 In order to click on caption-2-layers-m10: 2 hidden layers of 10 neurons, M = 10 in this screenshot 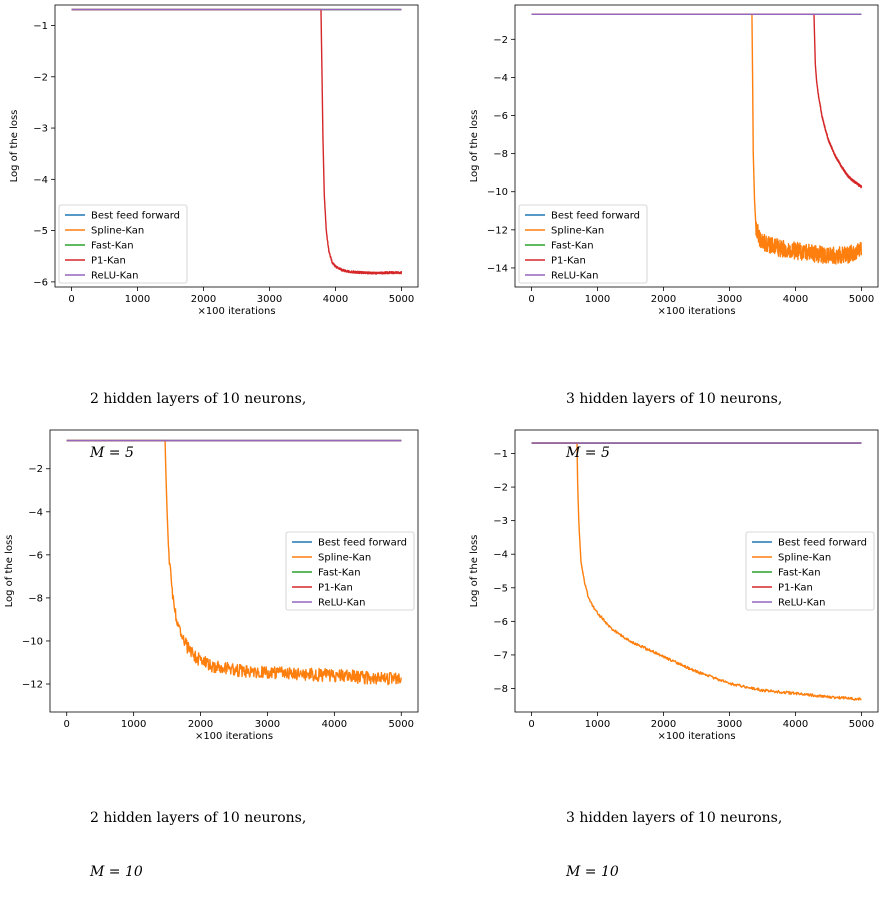, I will do `click(198, 836)`.